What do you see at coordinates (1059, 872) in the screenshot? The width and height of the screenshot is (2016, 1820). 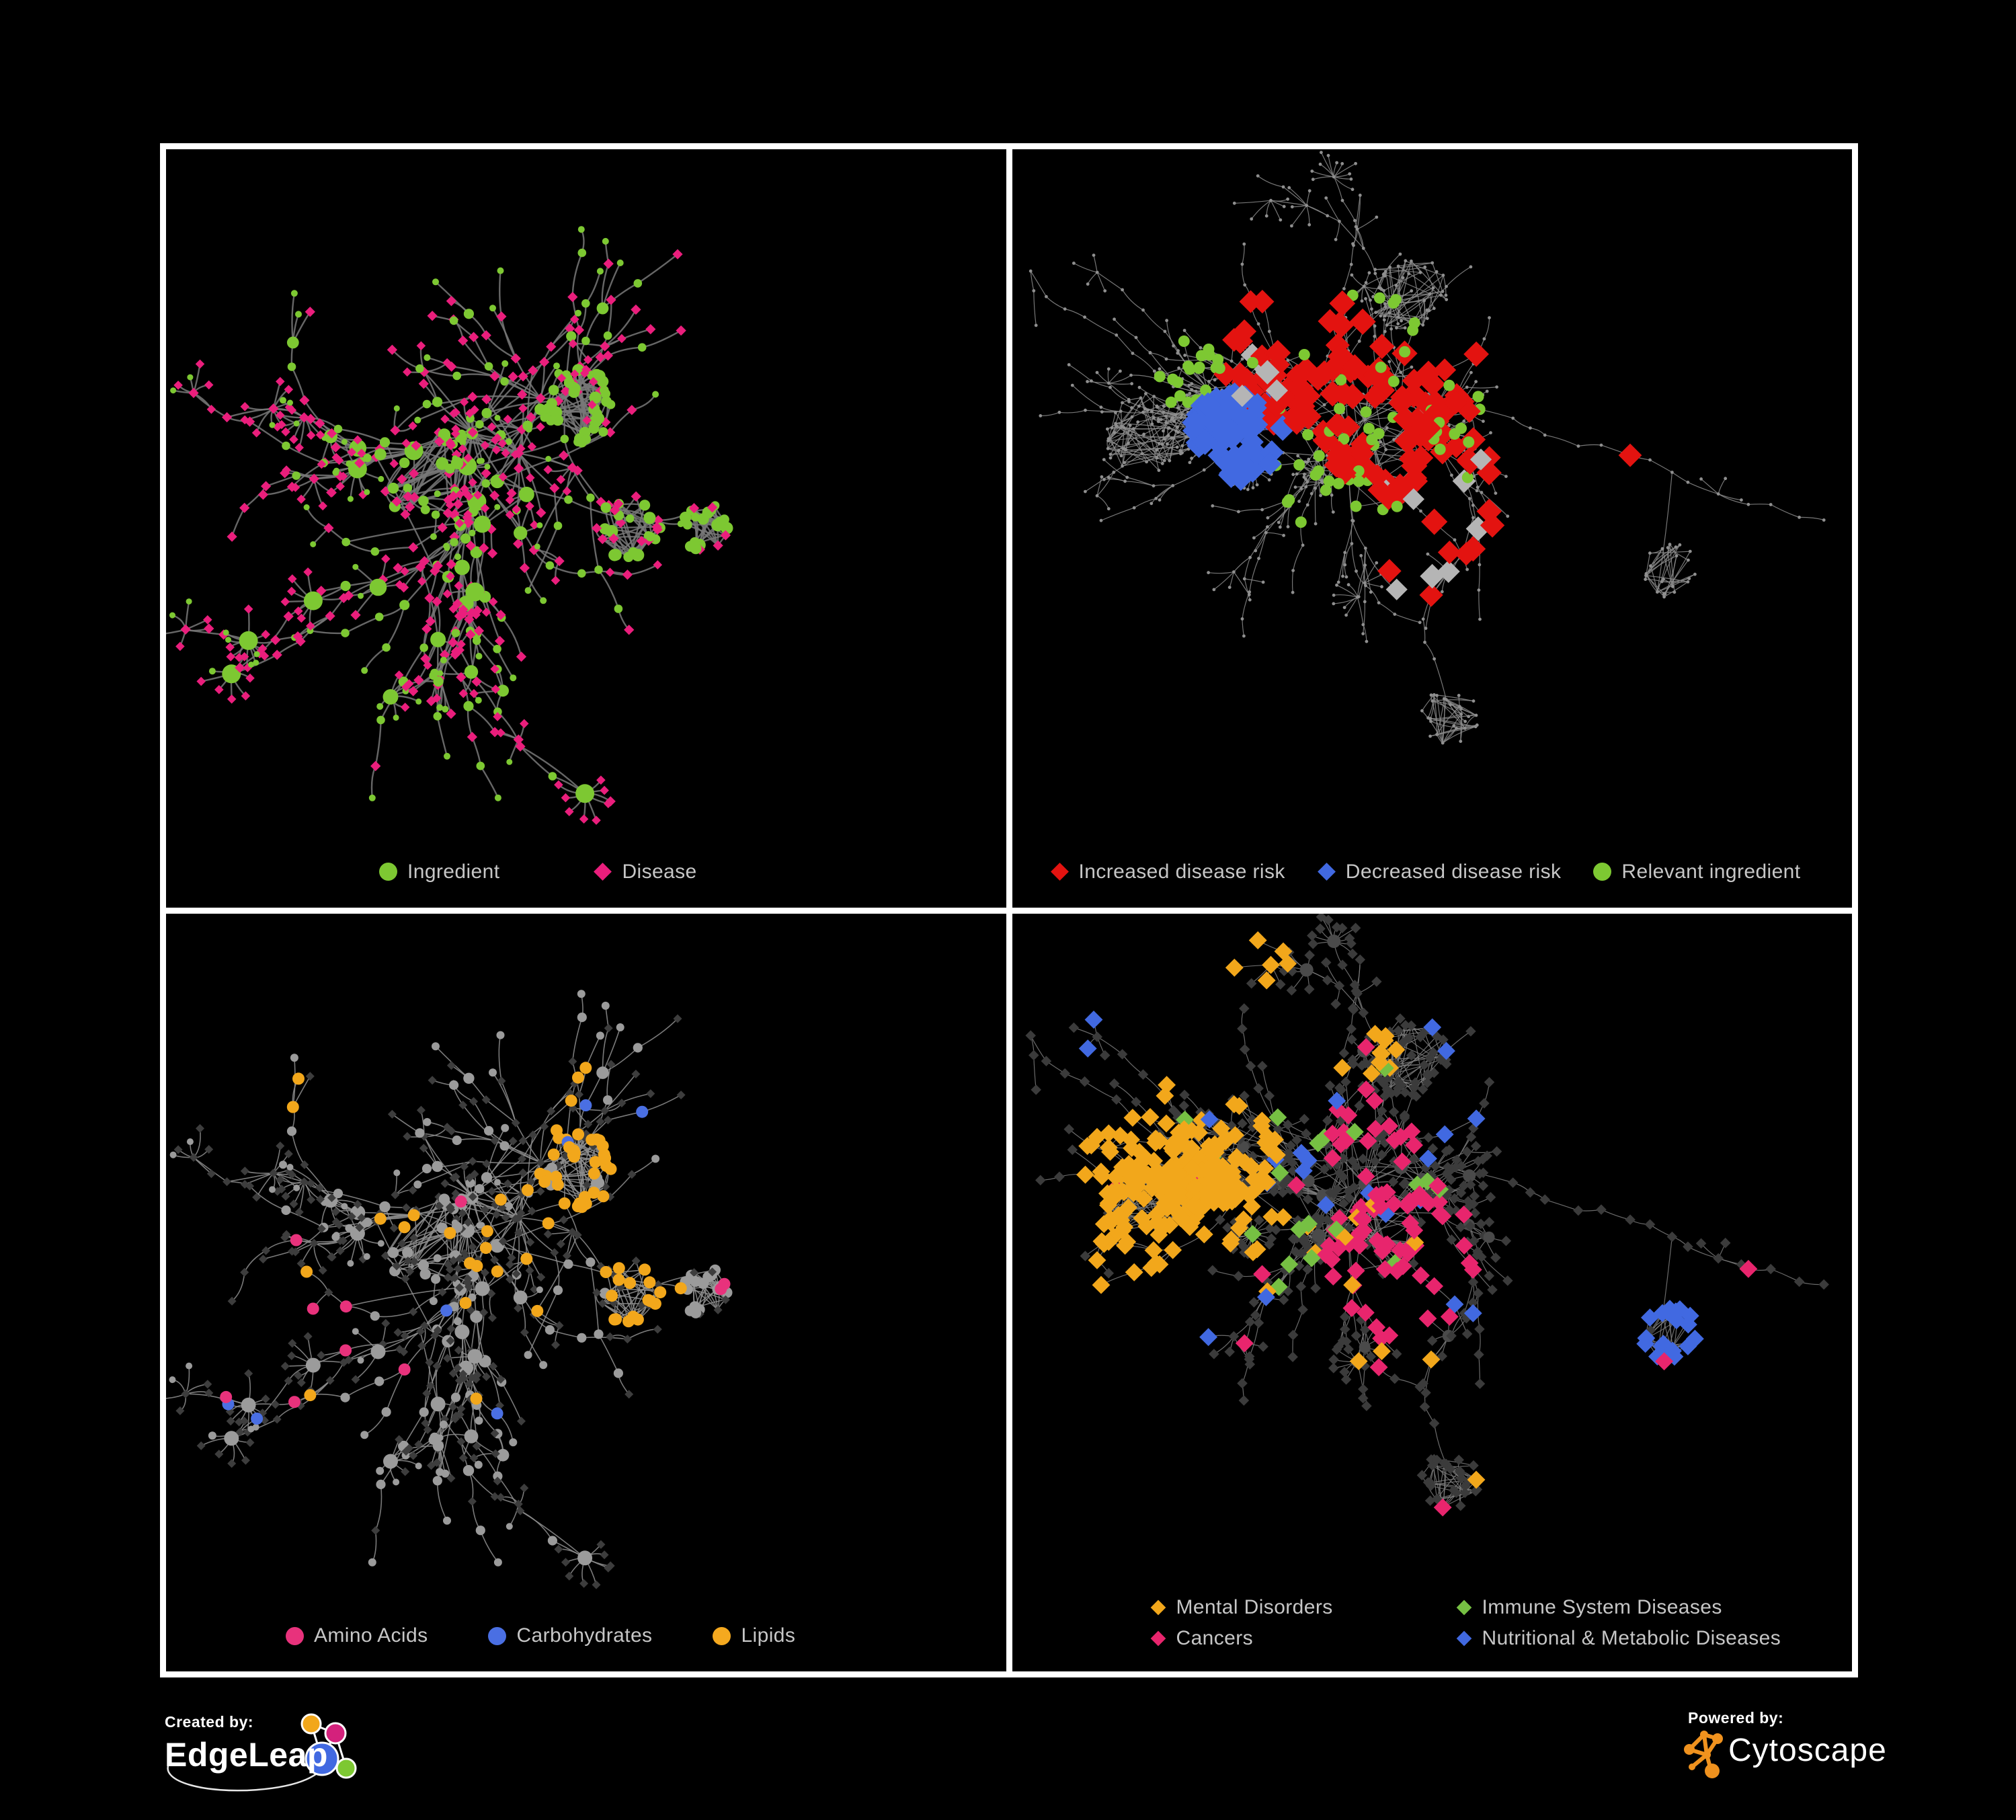 I see `increased-risk-legend-icon` at bounding box center [1059, 872].